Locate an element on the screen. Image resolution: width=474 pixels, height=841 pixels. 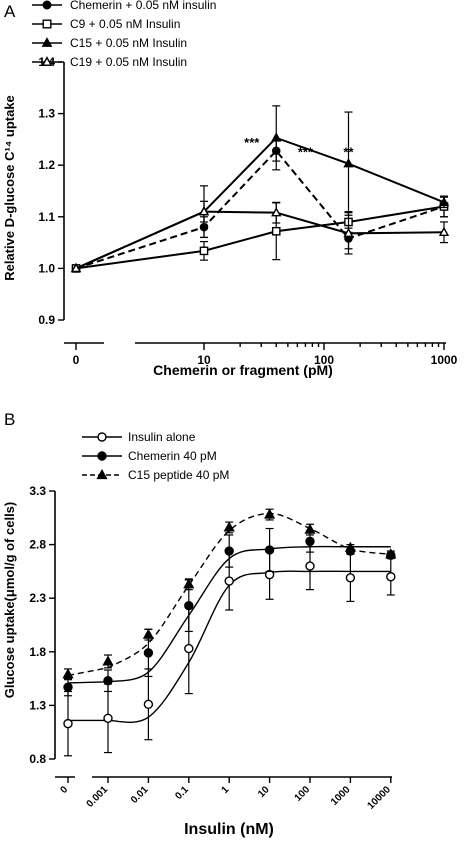
panel-b-legend-label: Insulin alone is located at coordinates (162, 437).